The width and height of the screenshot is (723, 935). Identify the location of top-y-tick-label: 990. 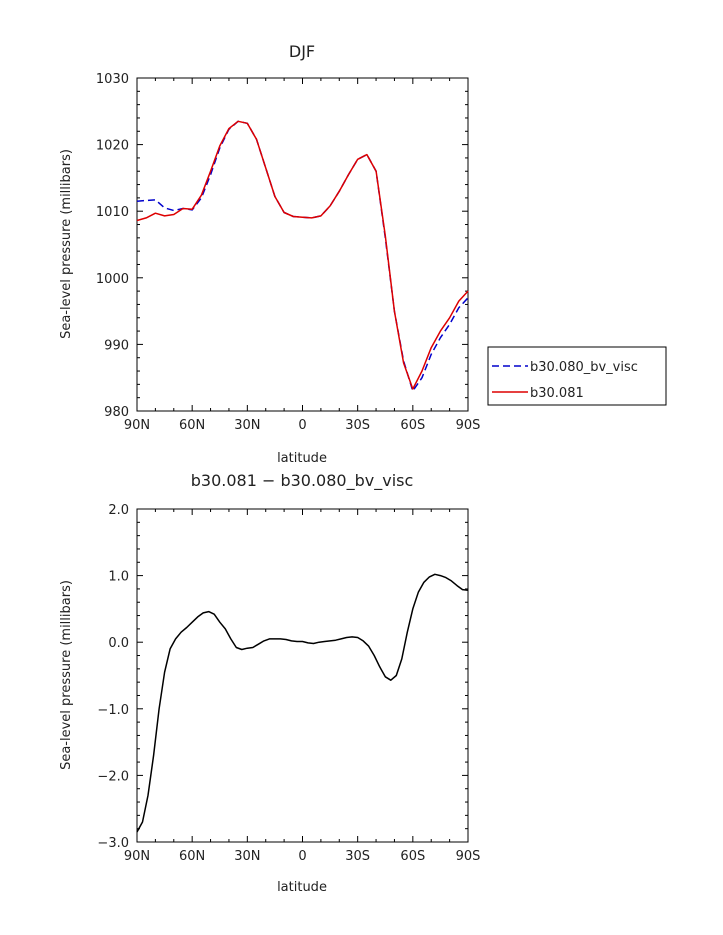
(116, 345).